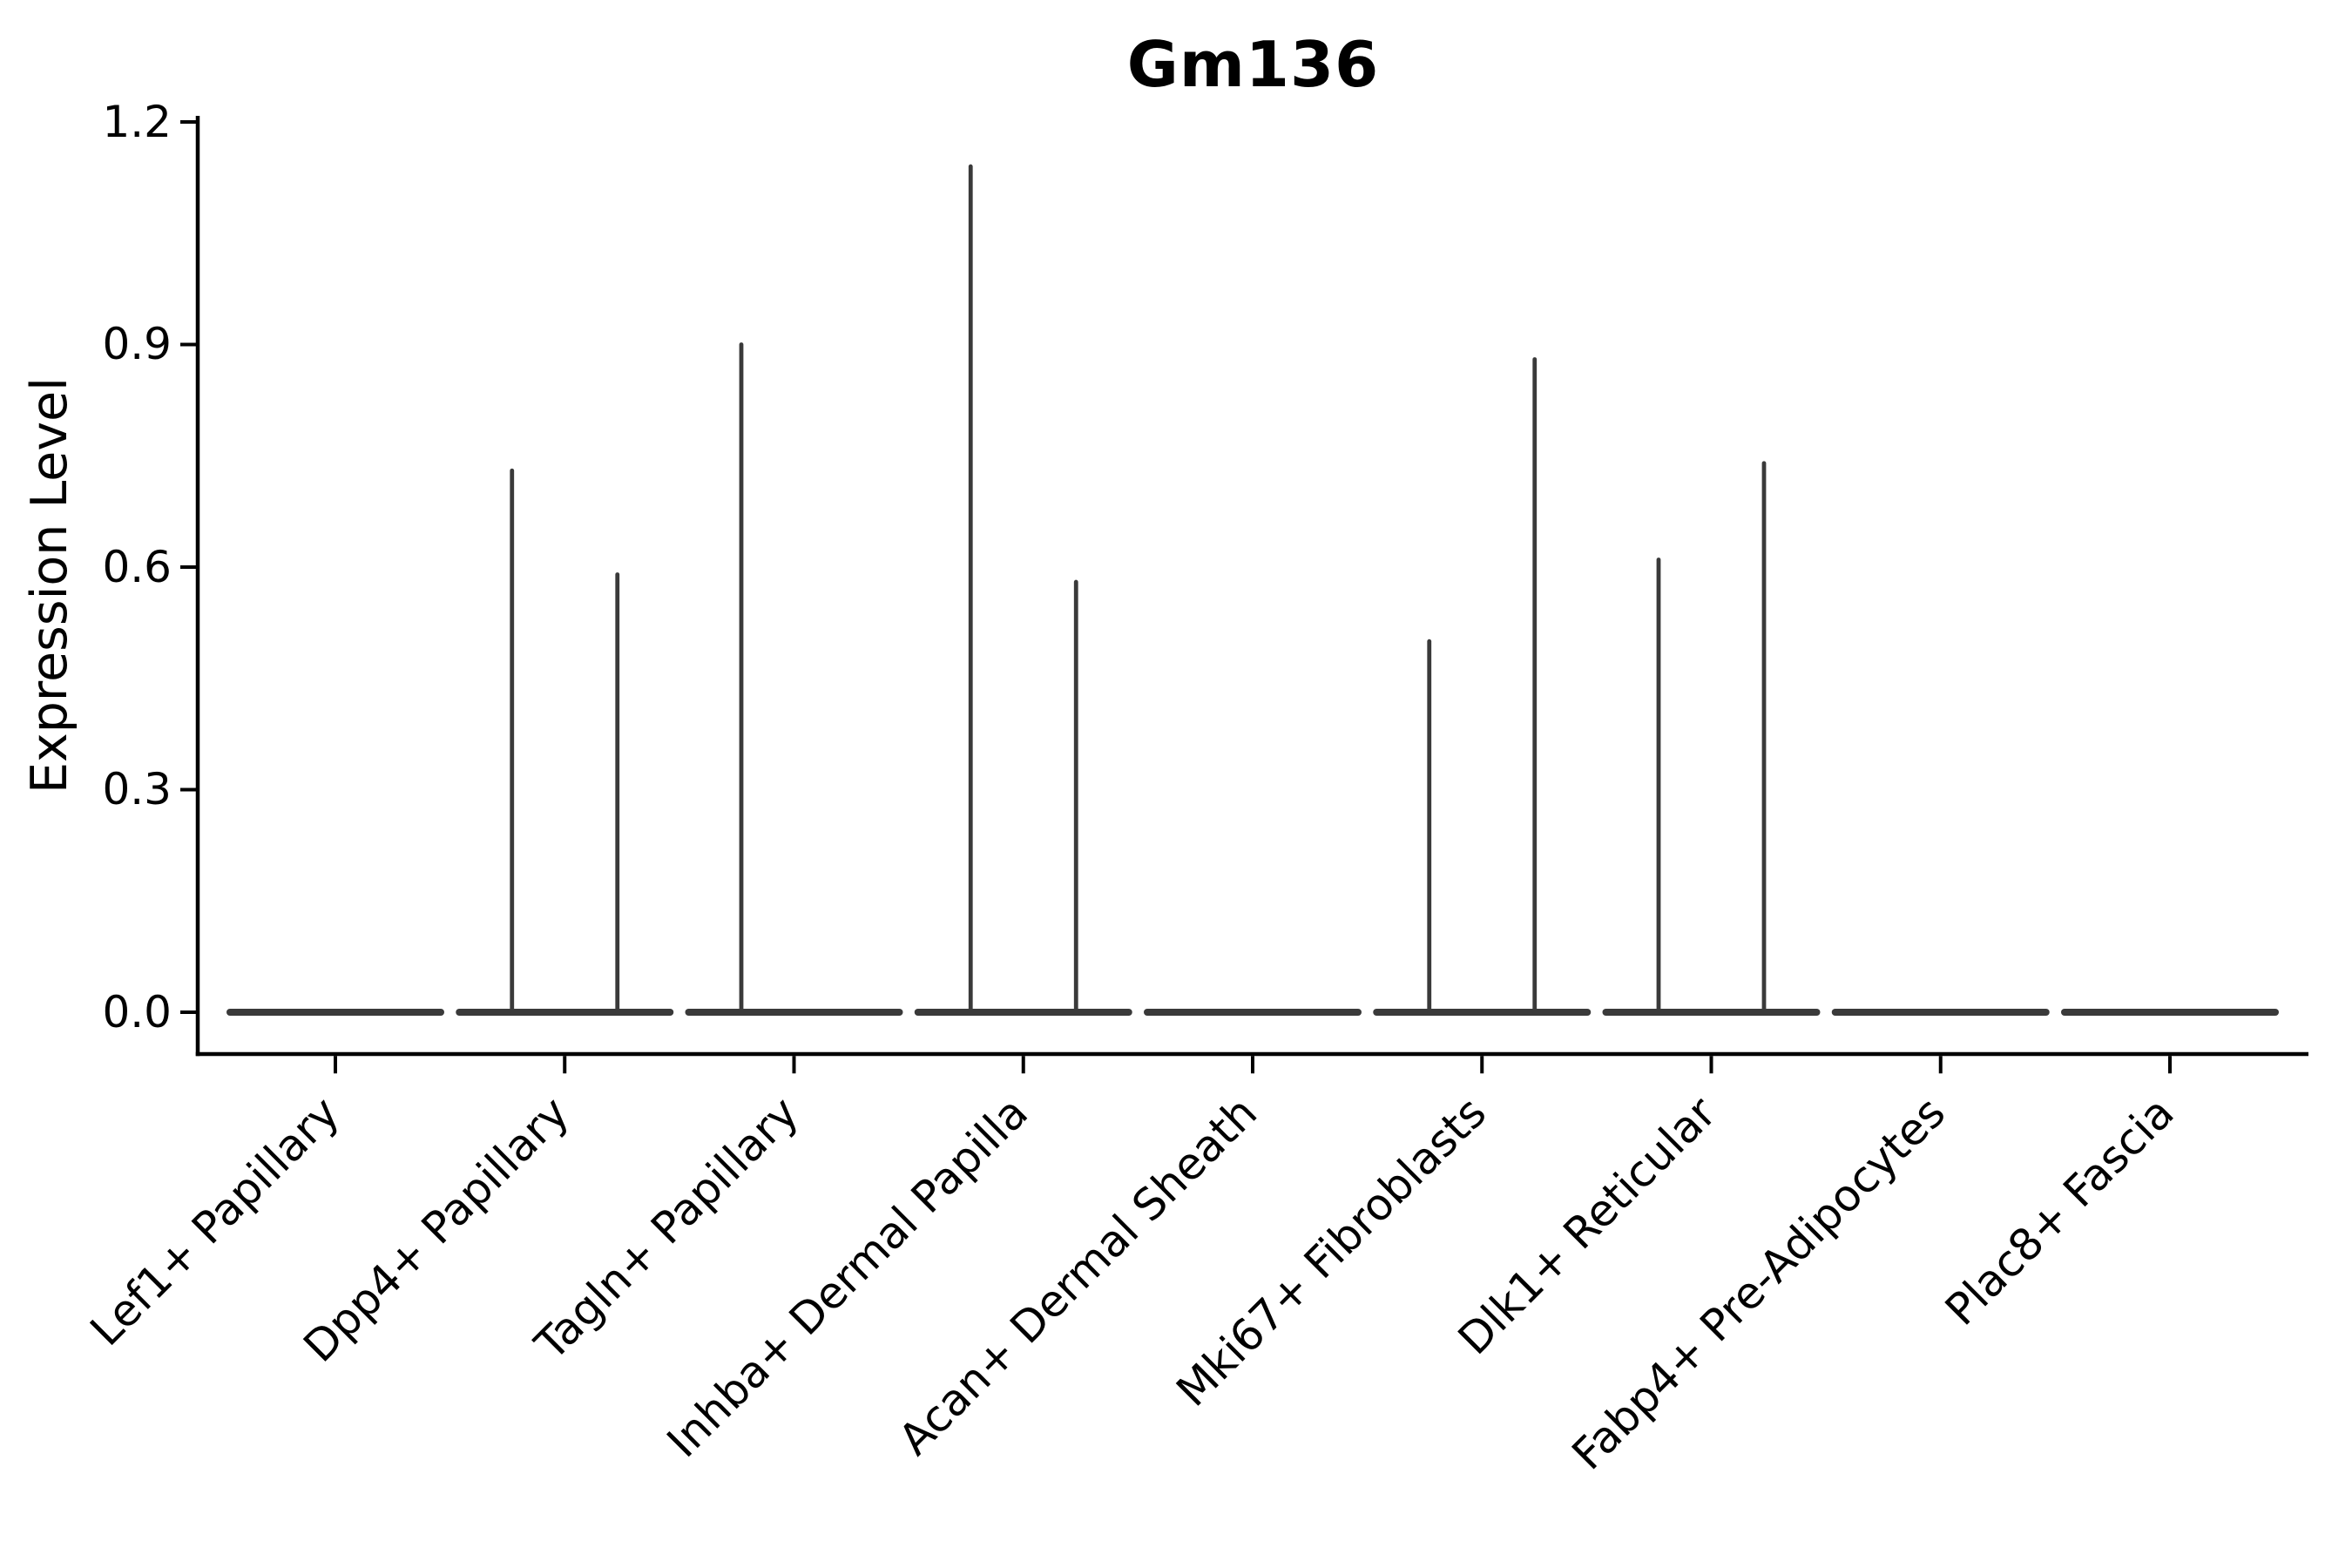 The width and height of the screenshot is (2352, 1568). I want to click on chart-title: Gm136, so click(1253, 64).